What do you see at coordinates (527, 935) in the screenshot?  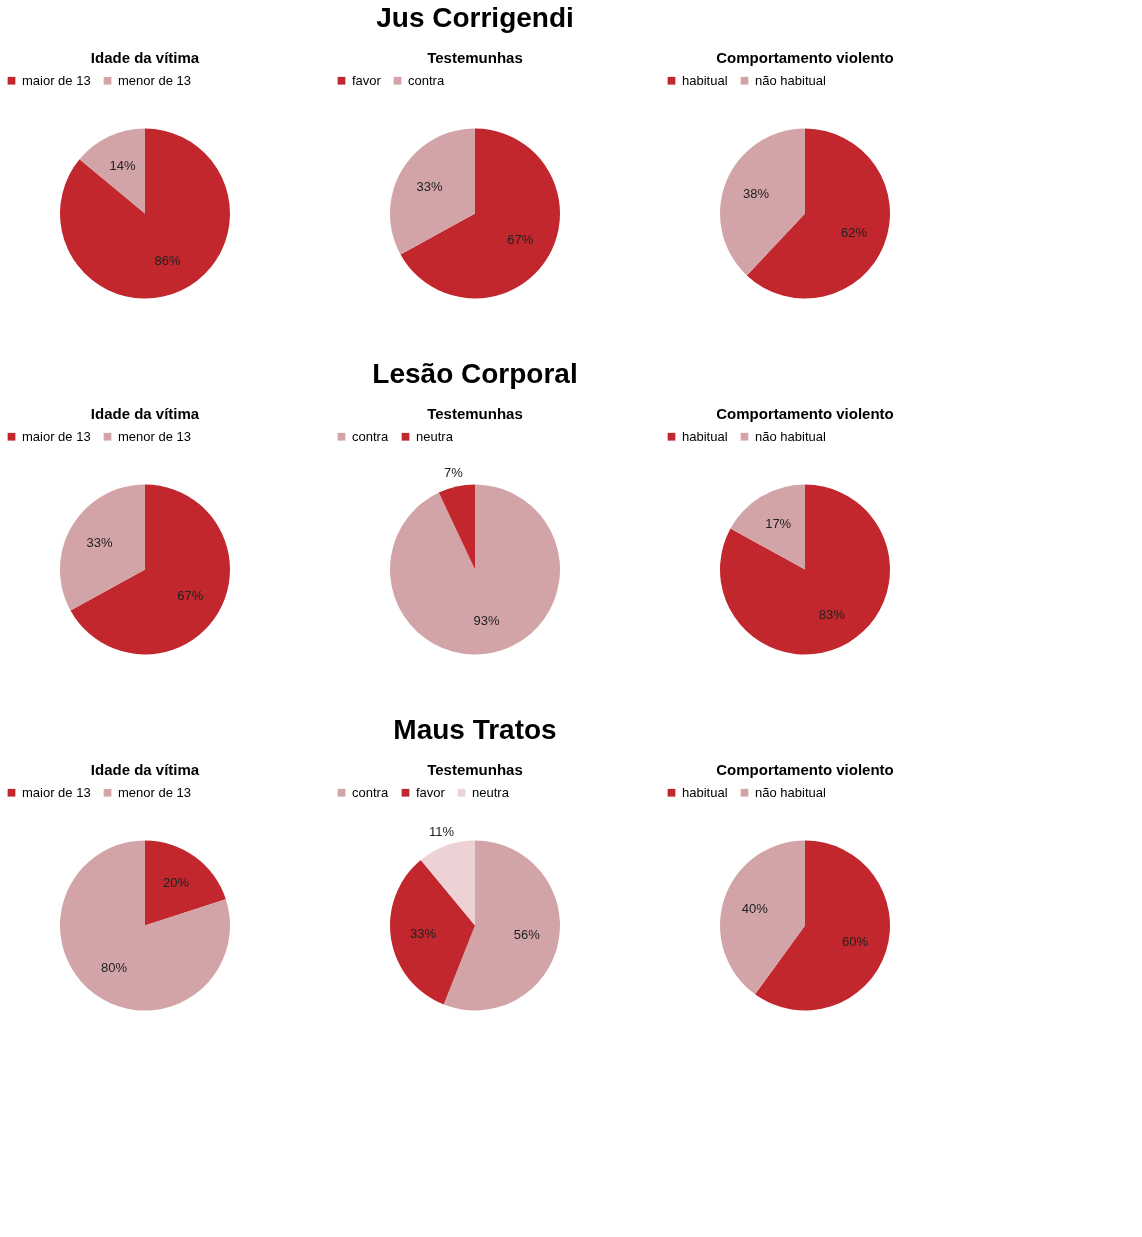 I see `data-label: 56%` at bounding box center [527, 935].